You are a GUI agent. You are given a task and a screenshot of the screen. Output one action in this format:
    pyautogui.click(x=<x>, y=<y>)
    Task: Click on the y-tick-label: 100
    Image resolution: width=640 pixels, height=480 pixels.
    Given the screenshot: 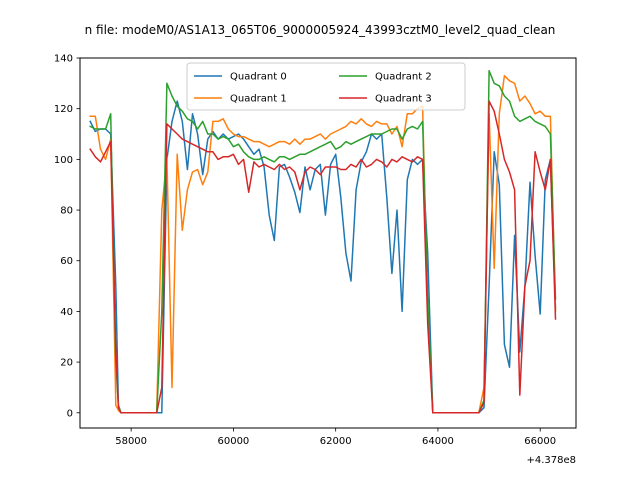 What is the action you would take?
    pyautogui.click(x=63, y=160)
    